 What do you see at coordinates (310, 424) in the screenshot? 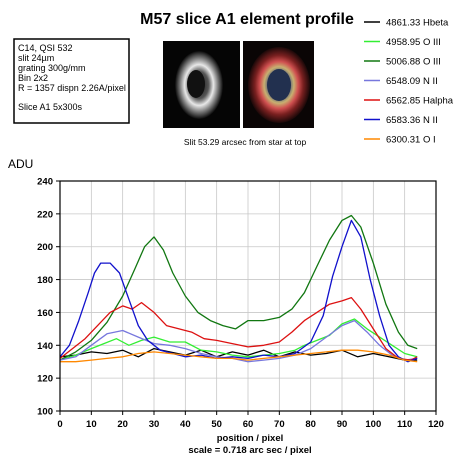
I see `x-tick-label: 80` at bounding box center [310, 424].